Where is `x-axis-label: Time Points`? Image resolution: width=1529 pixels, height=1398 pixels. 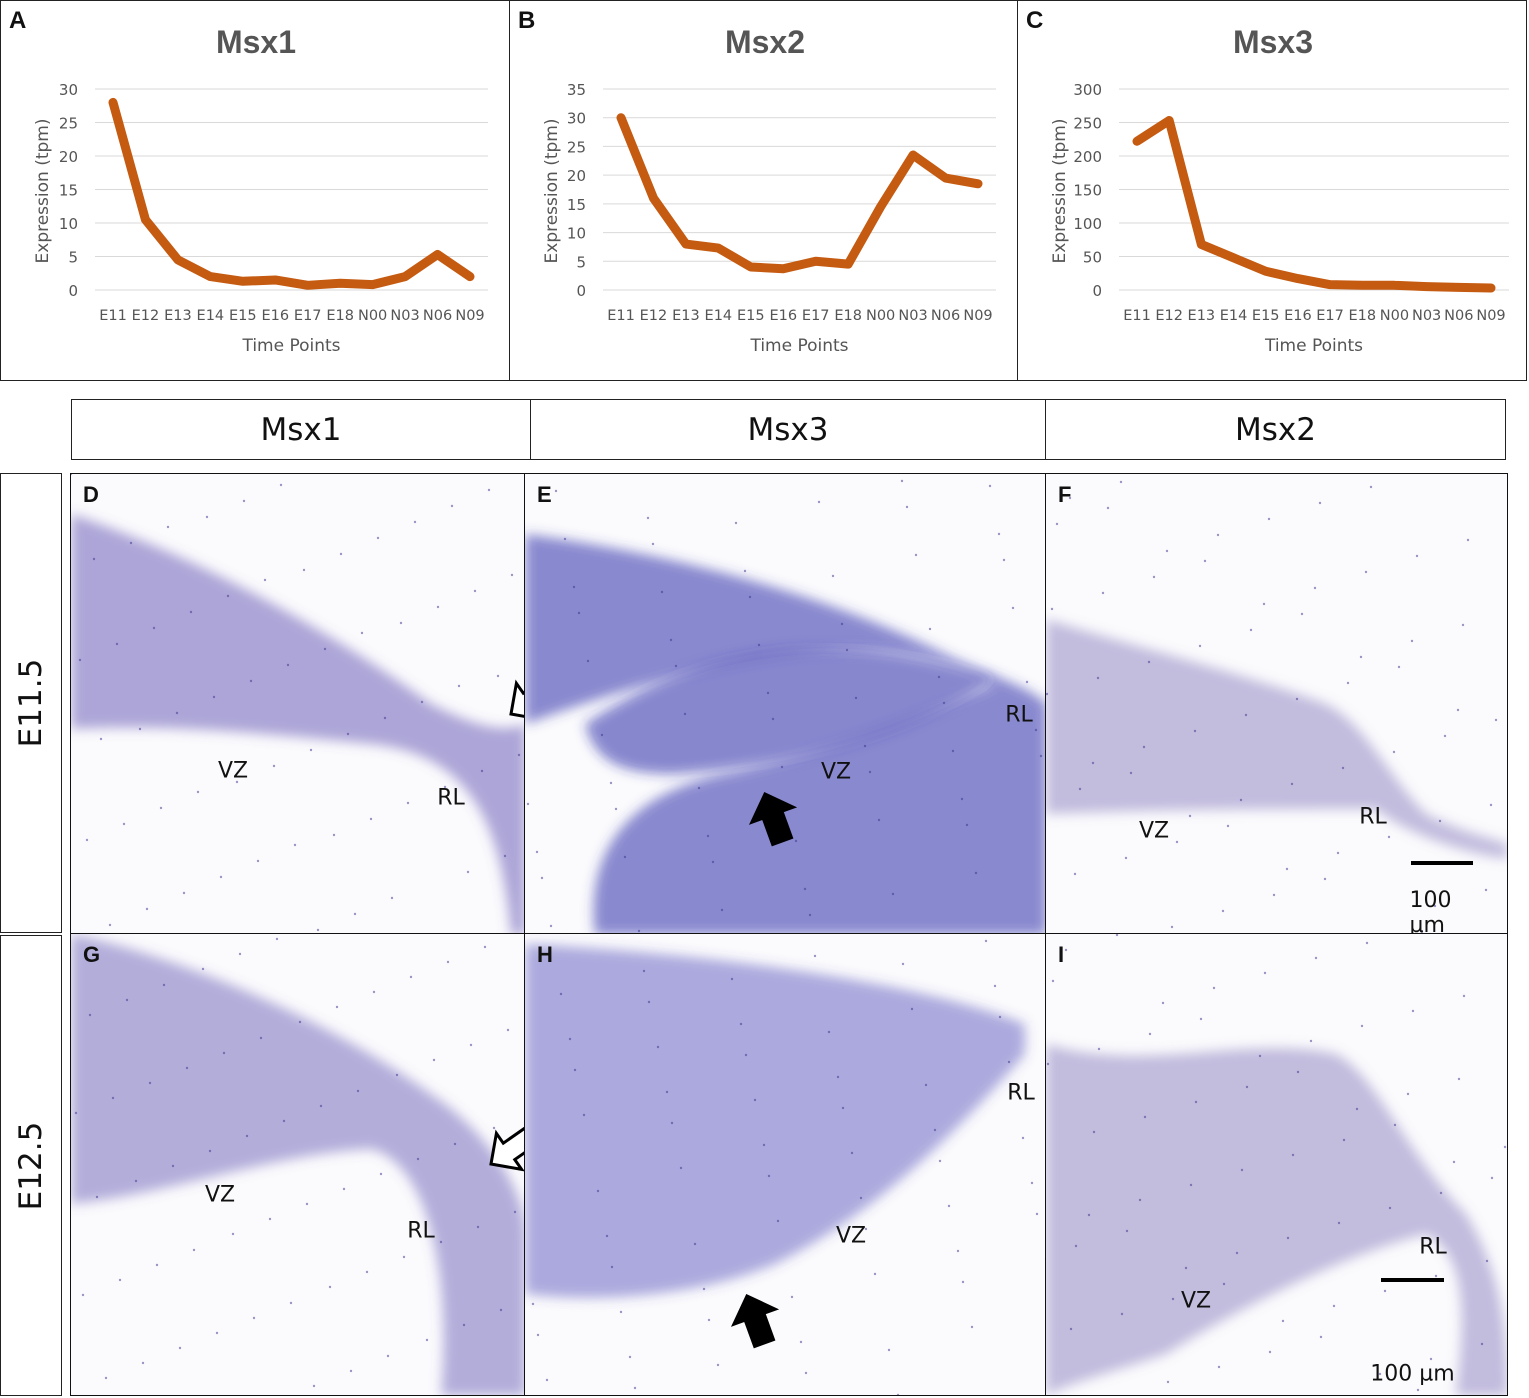 x-axis-label: Time Points is located at coordinates (290, 346).